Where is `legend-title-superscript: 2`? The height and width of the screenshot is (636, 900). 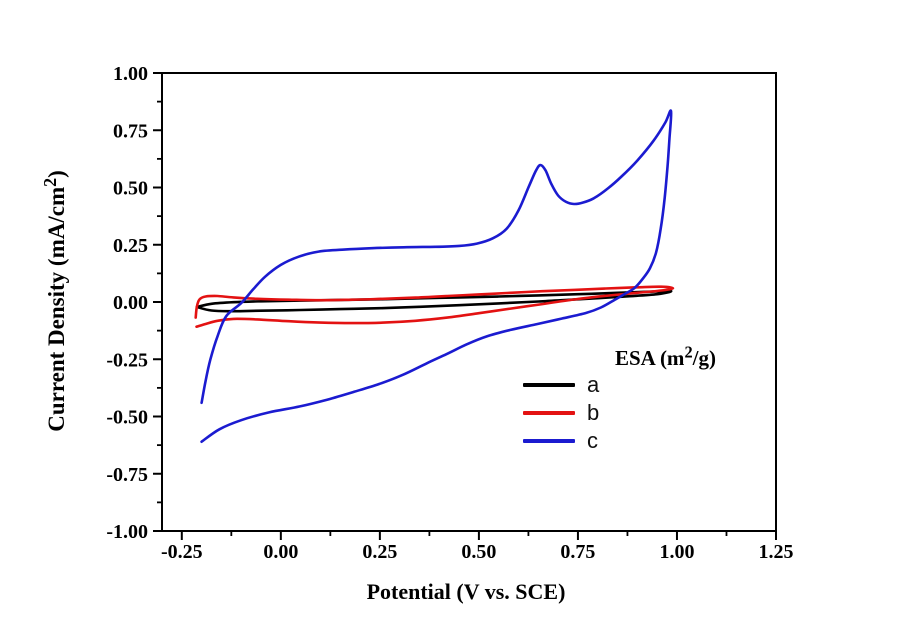
legend-title-superscript: 2 is located at coordinates (688, 352).